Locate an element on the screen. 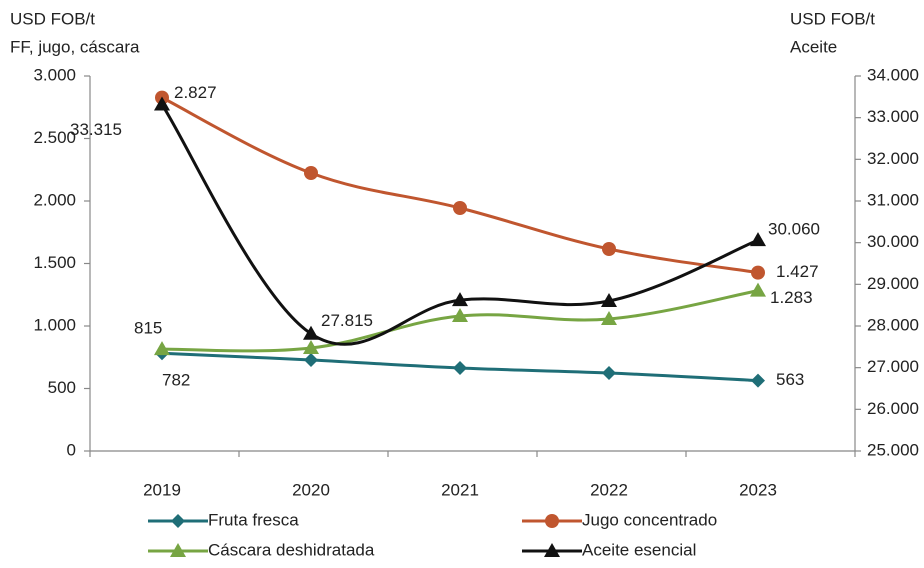 The height and width of the screenshot is (568, 924). y-tick-label: 1.000 is located at coordinates (54, 324).